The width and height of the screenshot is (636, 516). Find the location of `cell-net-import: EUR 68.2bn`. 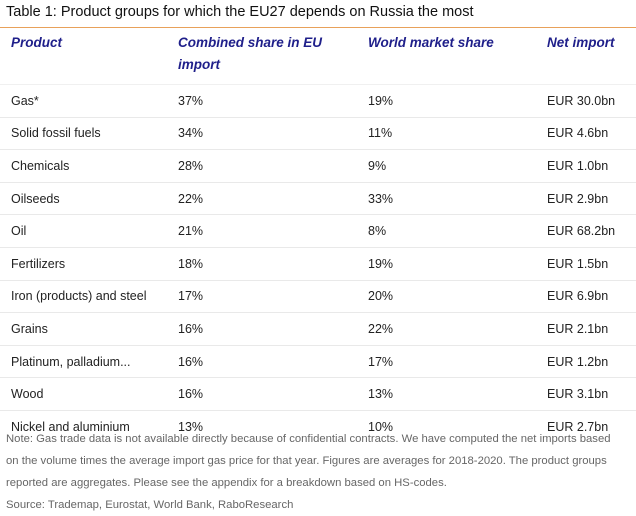

cell-net-import: EUR 68.2bn is located at coordinates (591, 231).